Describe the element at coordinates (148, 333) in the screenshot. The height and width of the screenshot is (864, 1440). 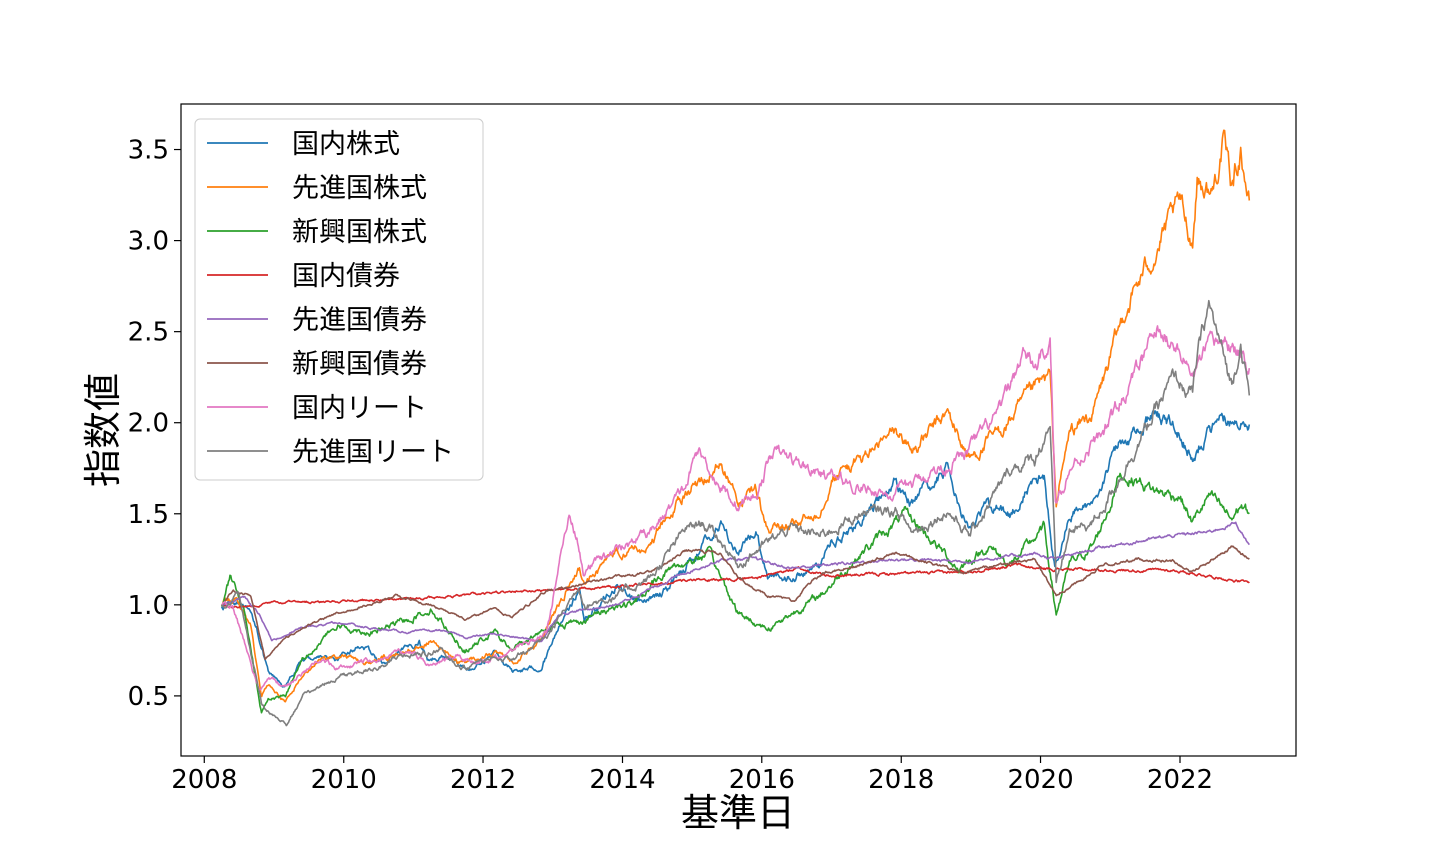
I see `y-tick-label: 2.5` at that location.